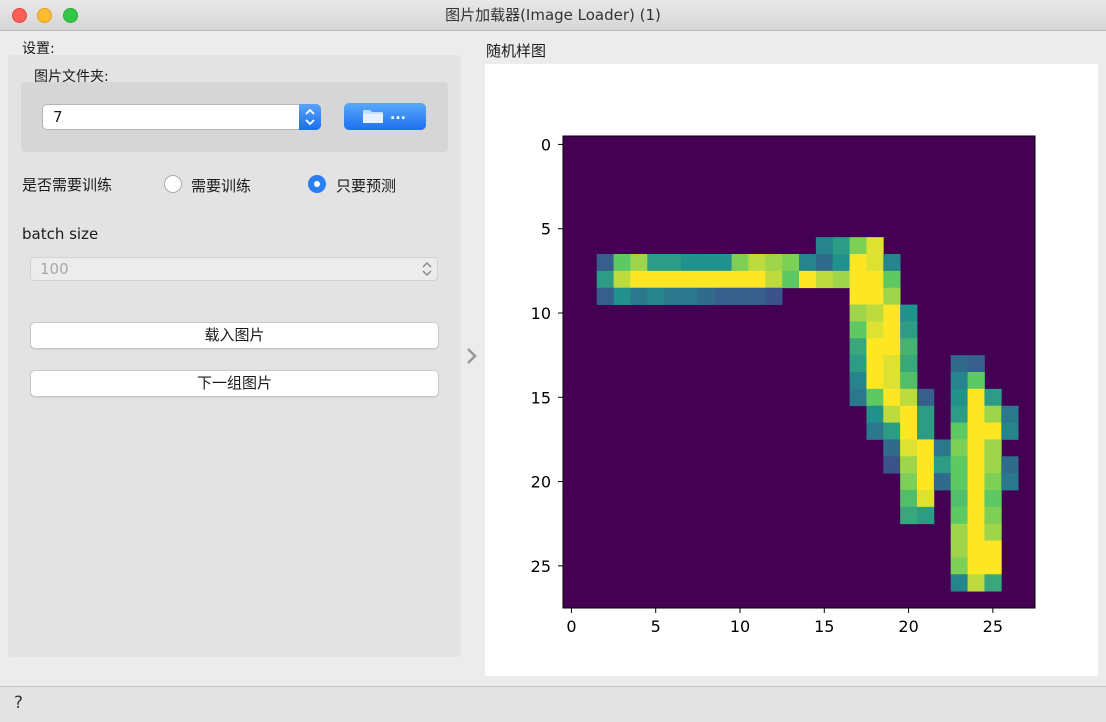  Describe the element at coordinates (221, 186) in the screenshot. I see `radio-train-label: 需要训练` at that location.